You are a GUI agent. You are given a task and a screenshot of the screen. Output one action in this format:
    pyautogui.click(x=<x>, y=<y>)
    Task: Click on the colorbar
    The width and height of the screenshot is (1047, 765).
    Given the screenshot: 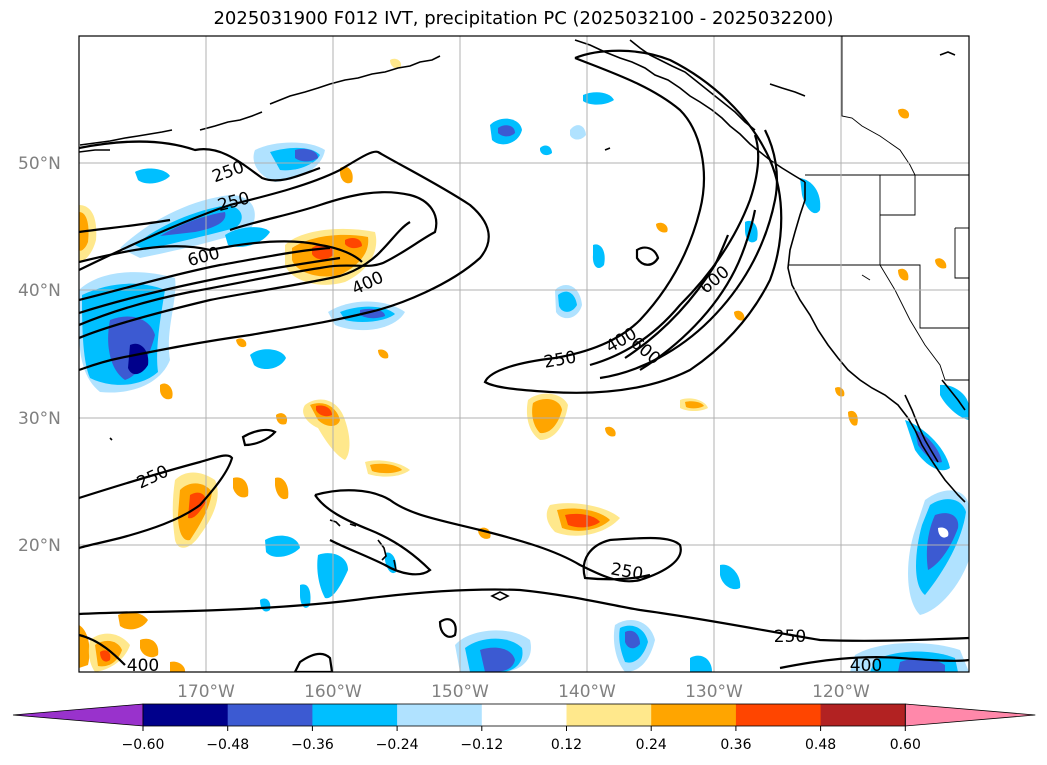 What is the action you would take?
    pyautogui.click(x=524, y=715)
    